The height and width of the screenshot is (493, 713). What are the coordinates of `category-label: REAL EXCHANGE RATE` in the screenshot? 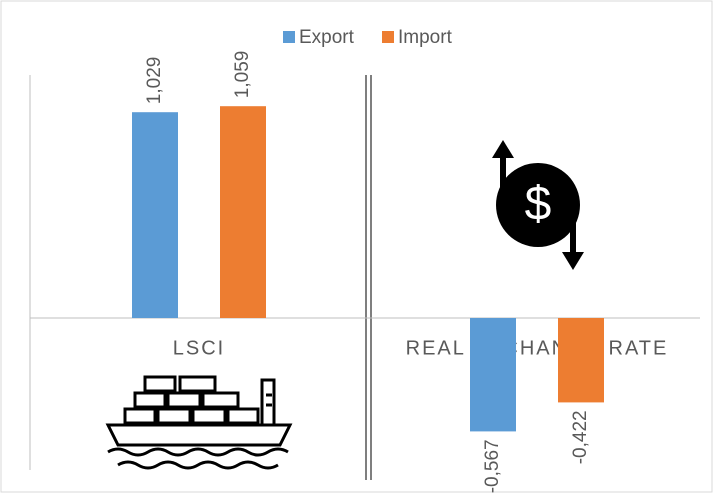 It's located at (537, 348).